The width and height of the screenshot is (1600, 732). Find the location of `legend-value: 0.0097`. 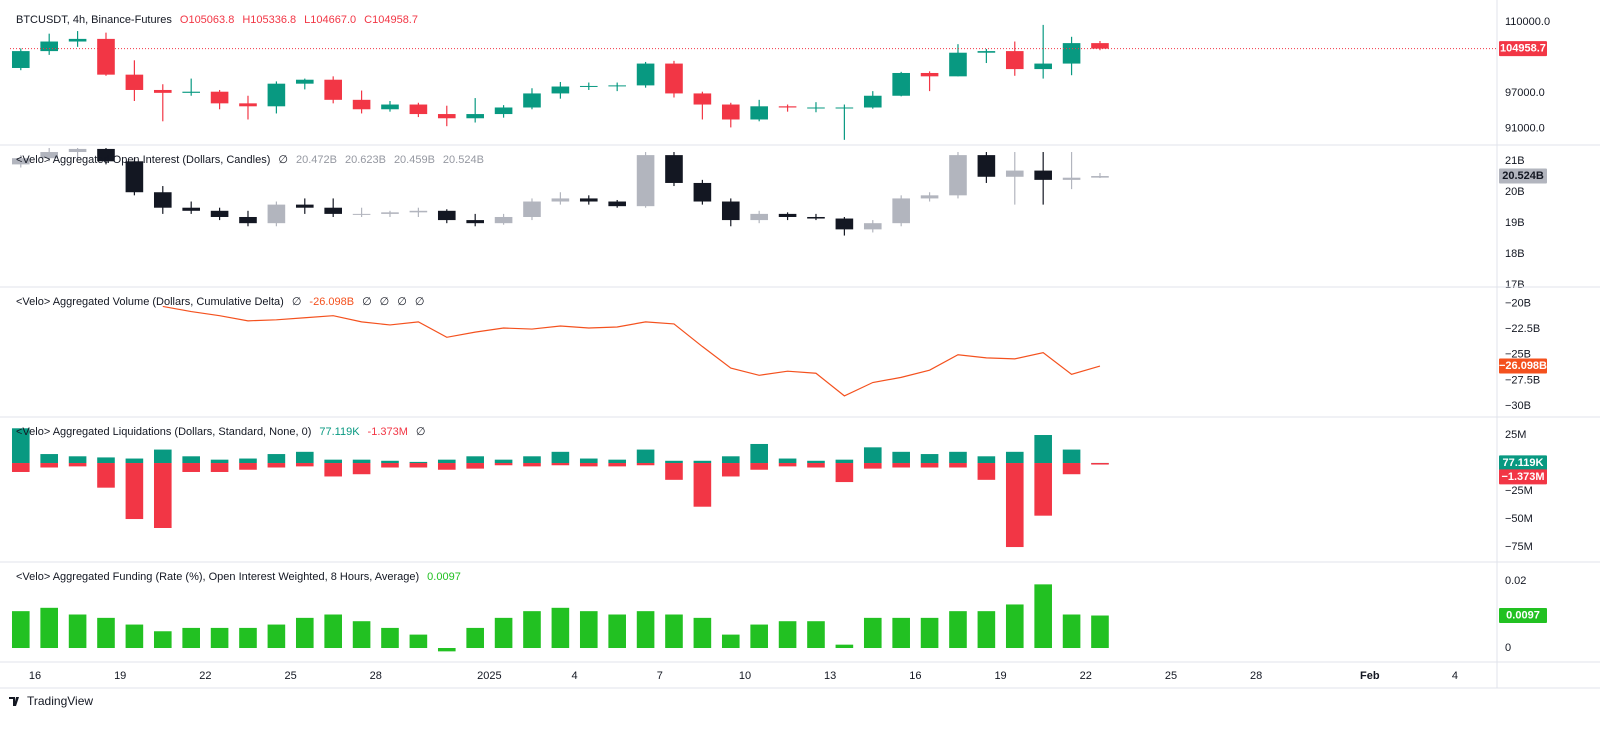

legend-value: 0.0097 is located at coordinates (444, 577).